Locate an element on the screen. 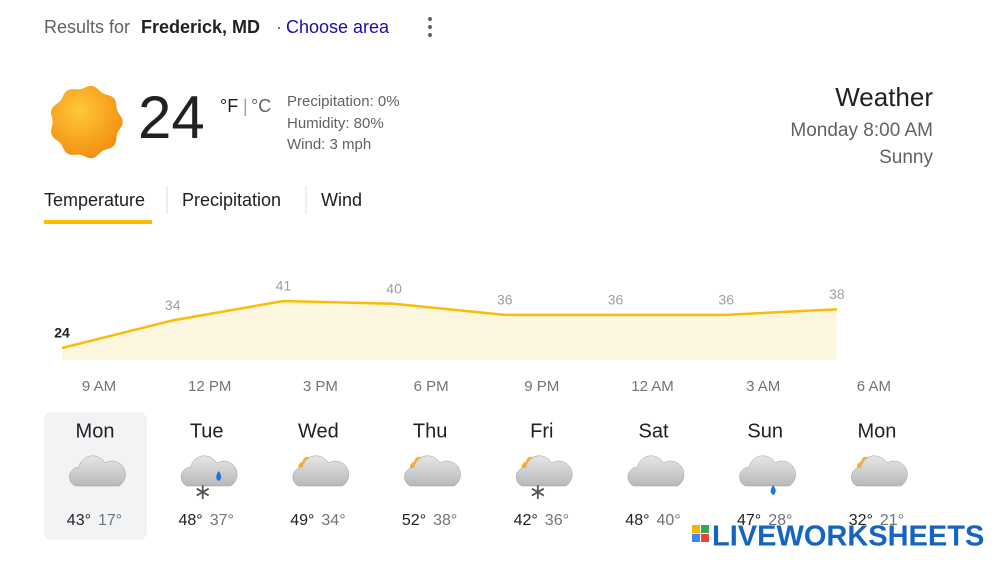  forecast-high: 43° is located at coordinates (79, 520).